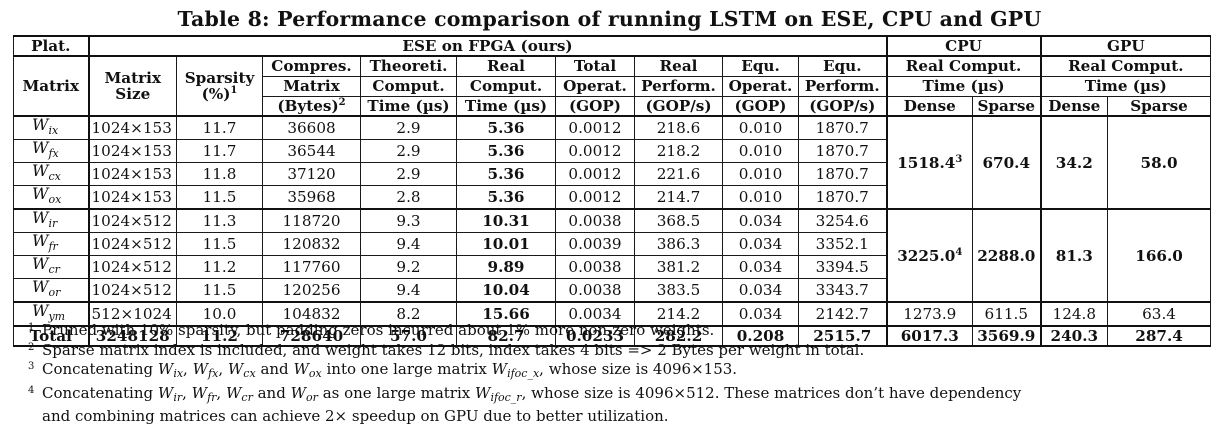 This screenshot has height=436, width=1219. Describe the element at coordinates (930, 255) in the screenshot. I see `cpu-dense-cell: 3225.04` at that location.